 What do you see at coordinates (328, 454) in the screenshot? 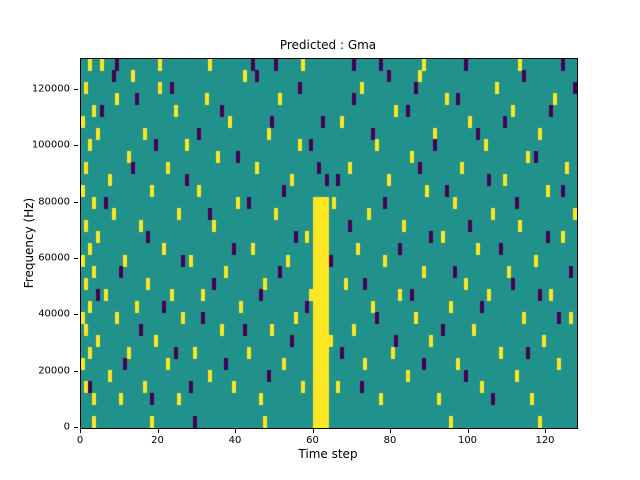
I see `x-axis-label: Time step` at bounding box center [328, 454].